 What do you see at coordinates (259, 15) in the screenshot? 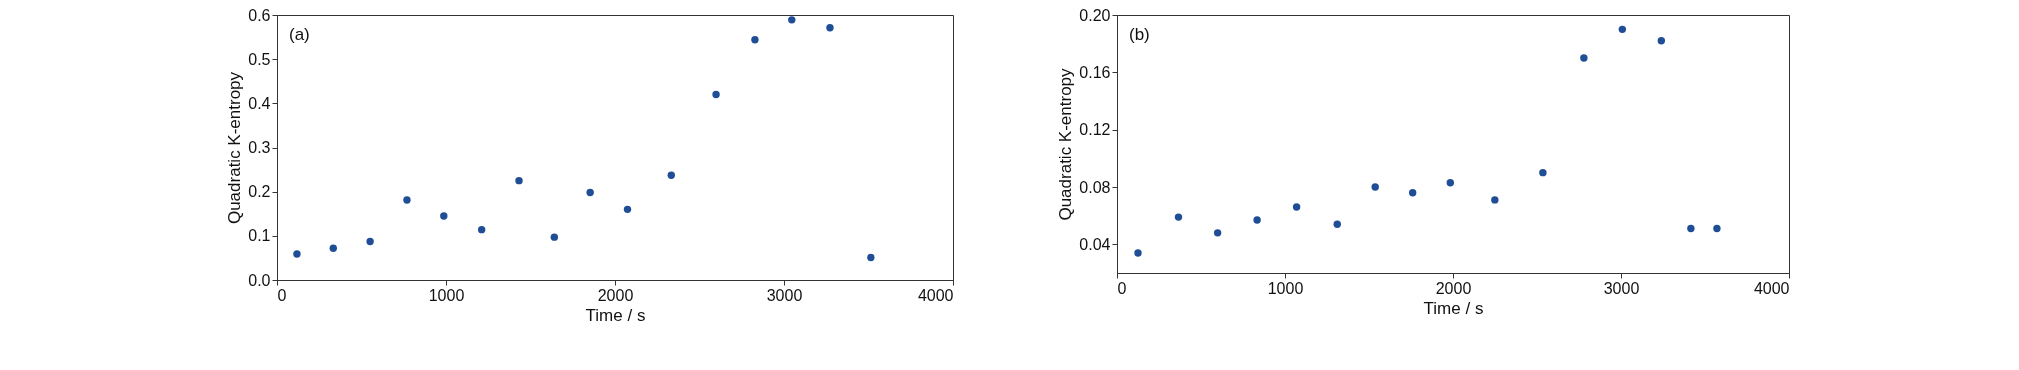
I see `y-tick-label: 0.6` at bounding box center [259, 15].